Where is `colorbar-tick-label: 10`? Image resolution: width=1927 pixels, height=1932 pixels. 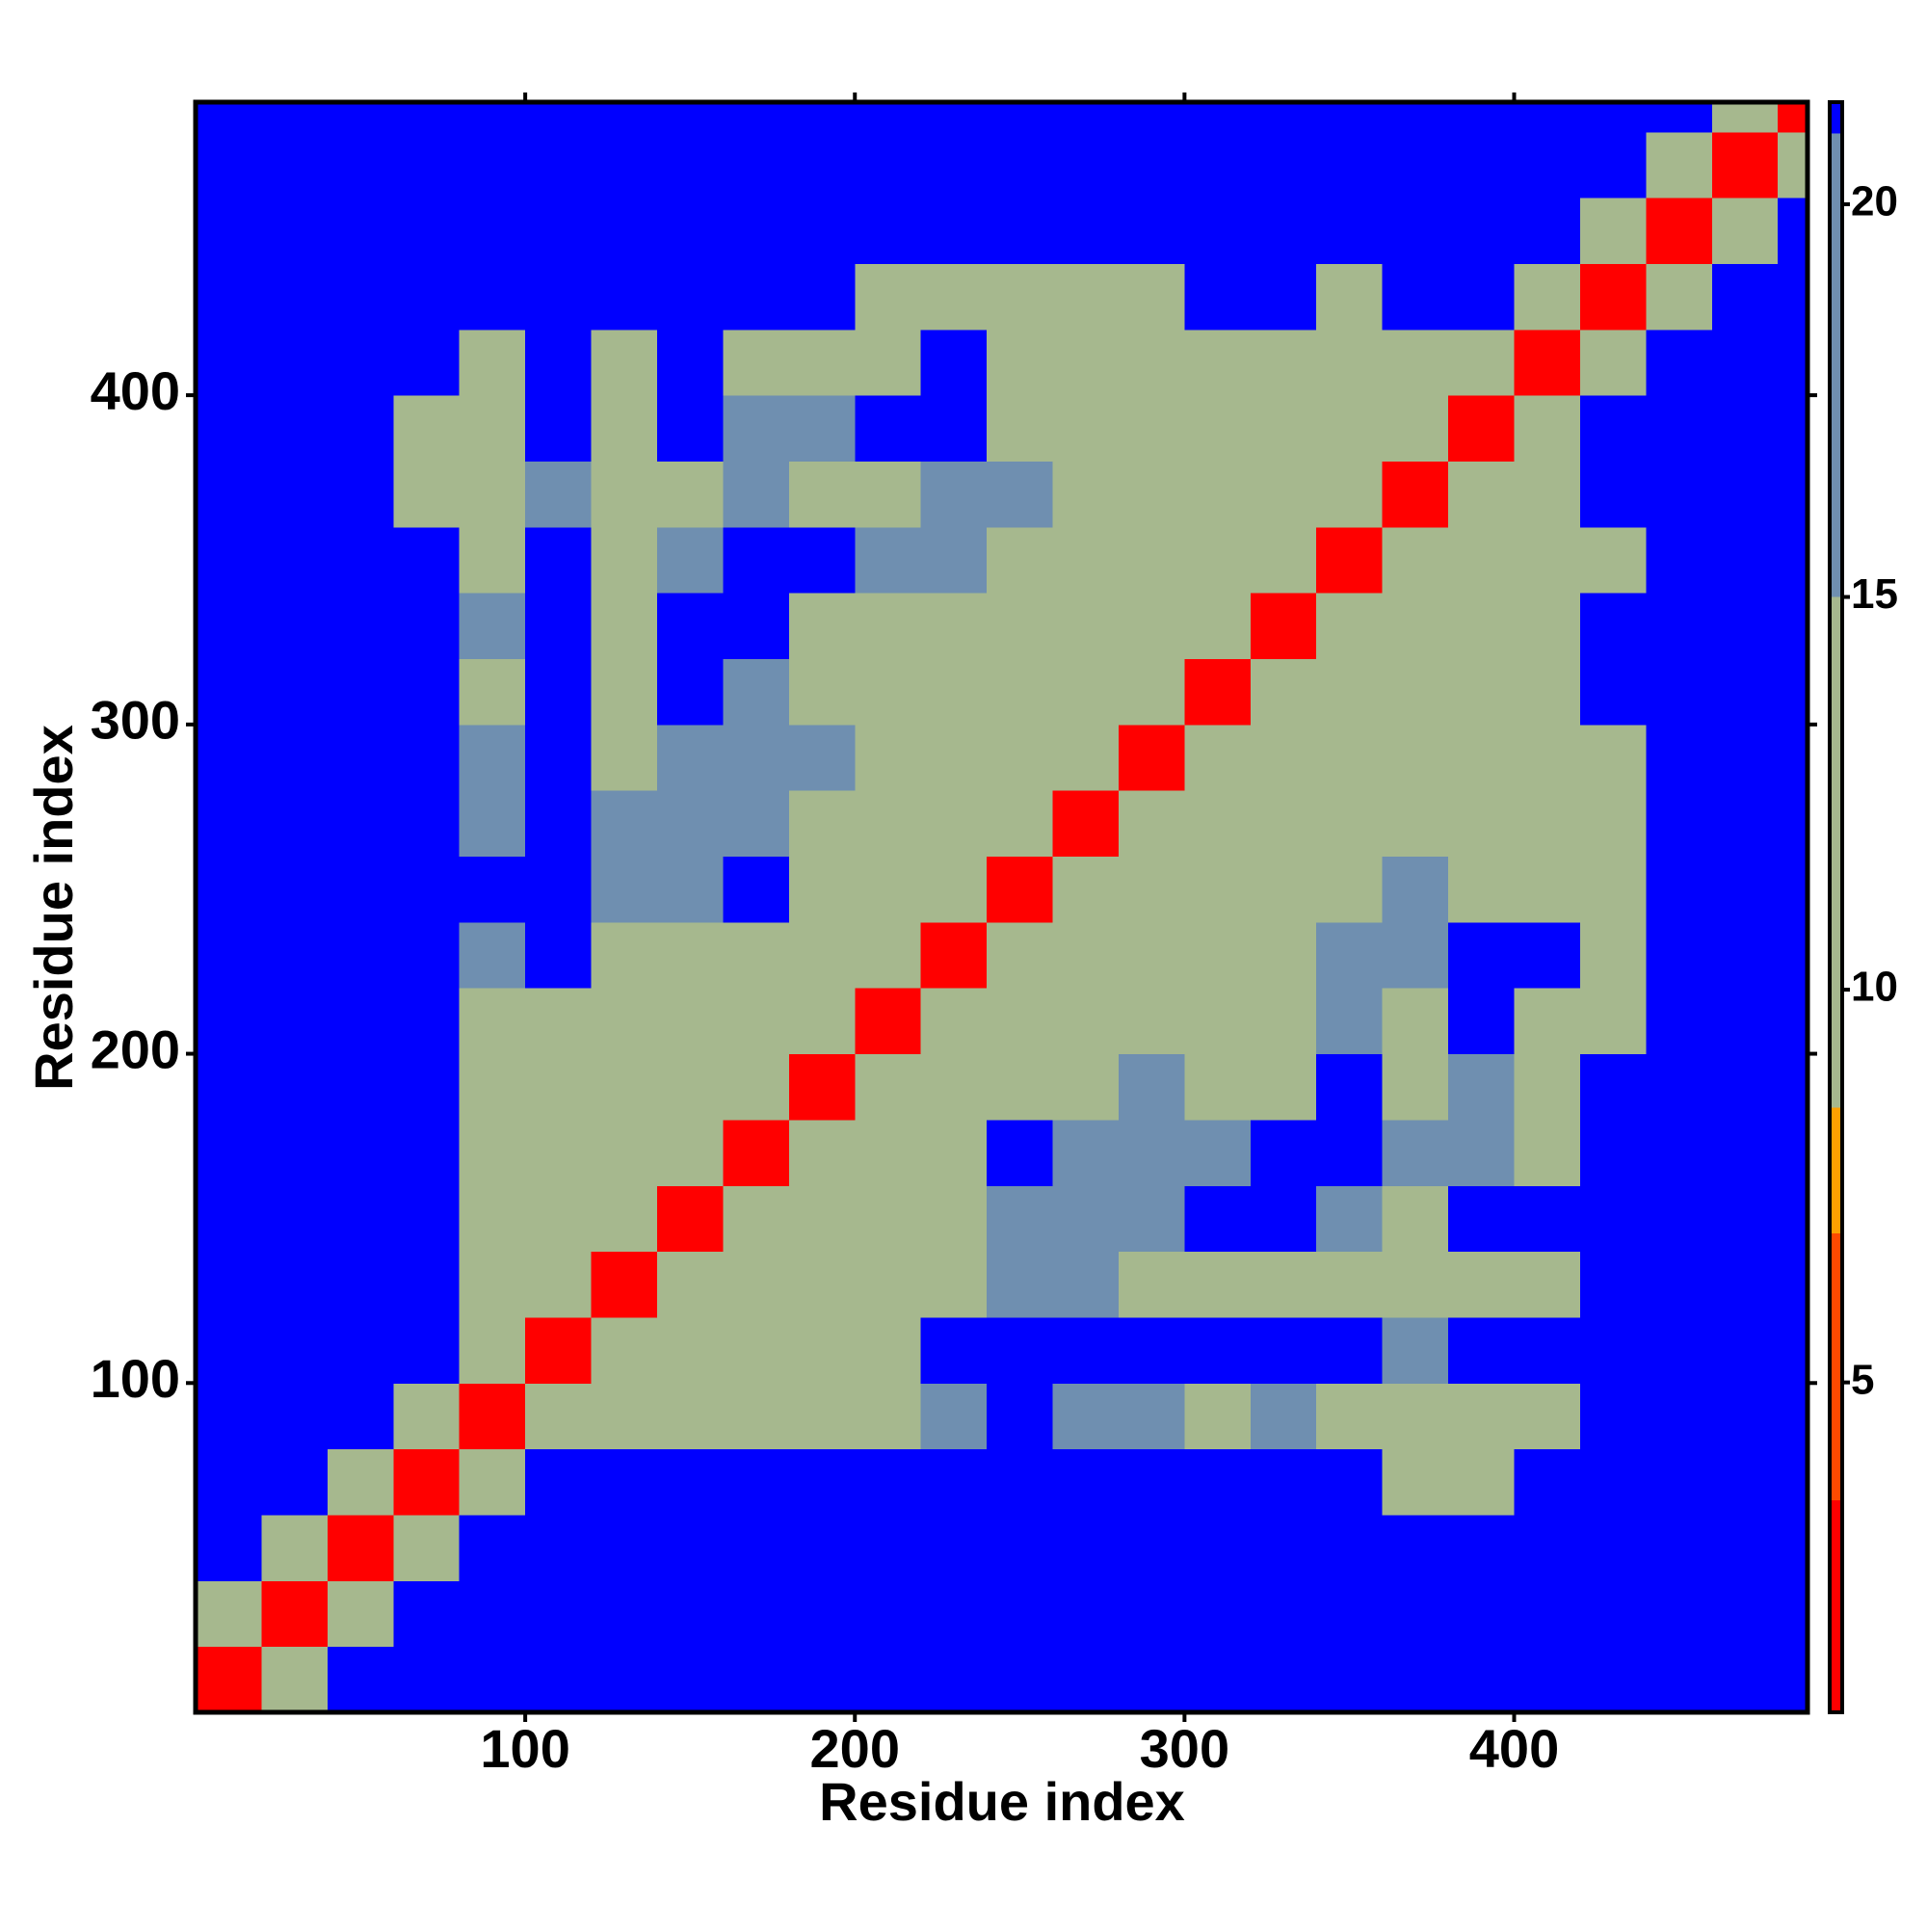 colorbar-tick-label: 10 is located at coordinates (1874, 987).